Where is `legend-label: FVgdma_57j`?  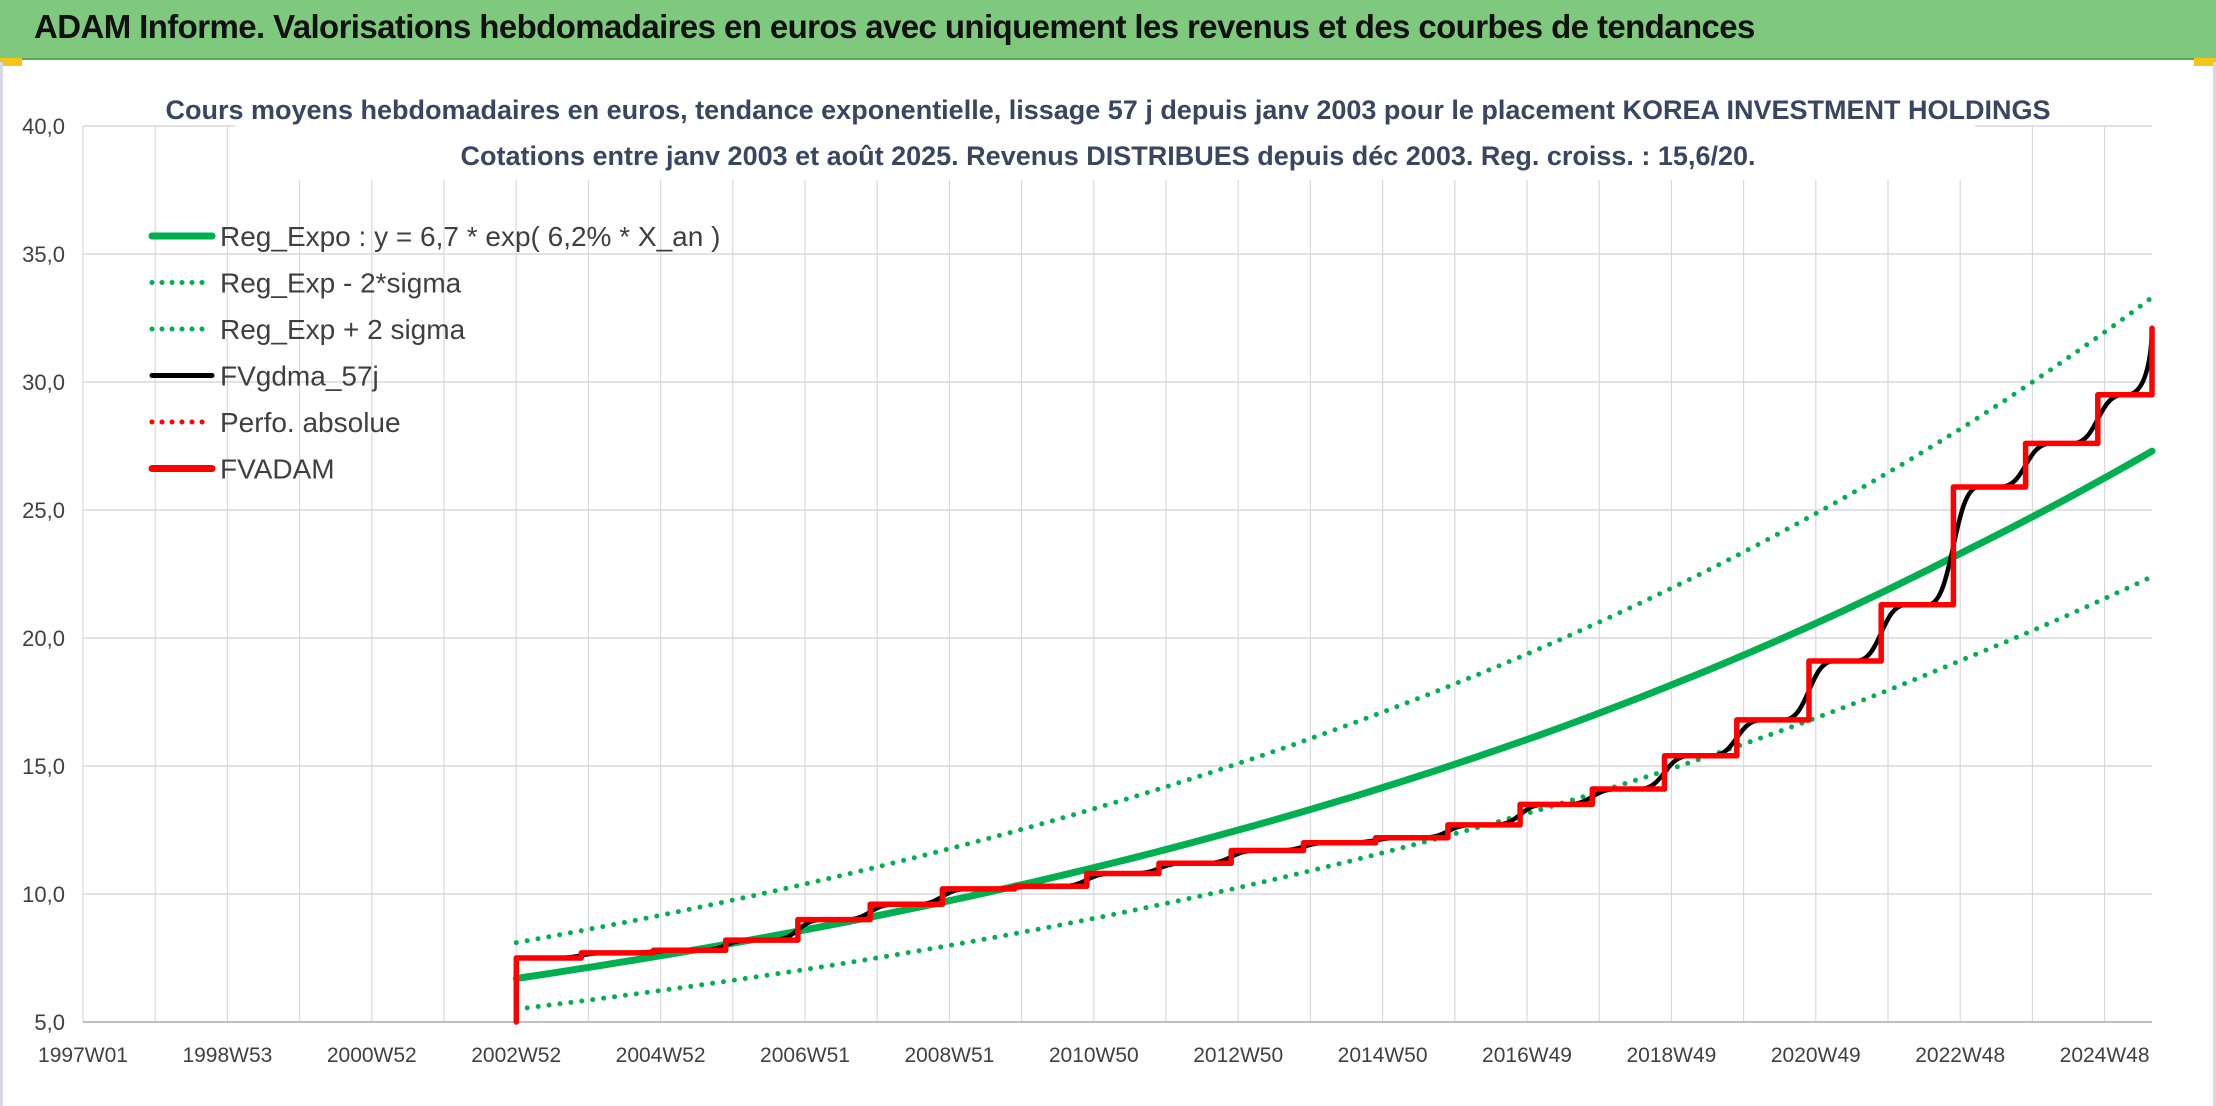 legend-label: FVgdma_57j is located at coordinates (299, 376).